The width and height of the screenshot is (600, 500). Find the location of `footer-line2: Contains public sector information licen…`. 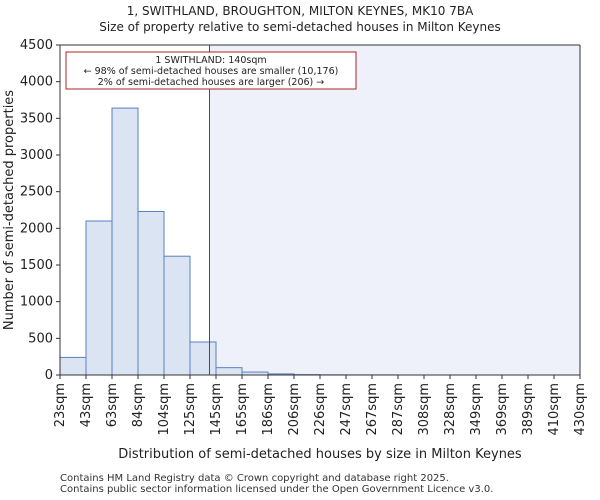

footer-line2: Contains public sector information licen… is located at coordinates (277, 489).